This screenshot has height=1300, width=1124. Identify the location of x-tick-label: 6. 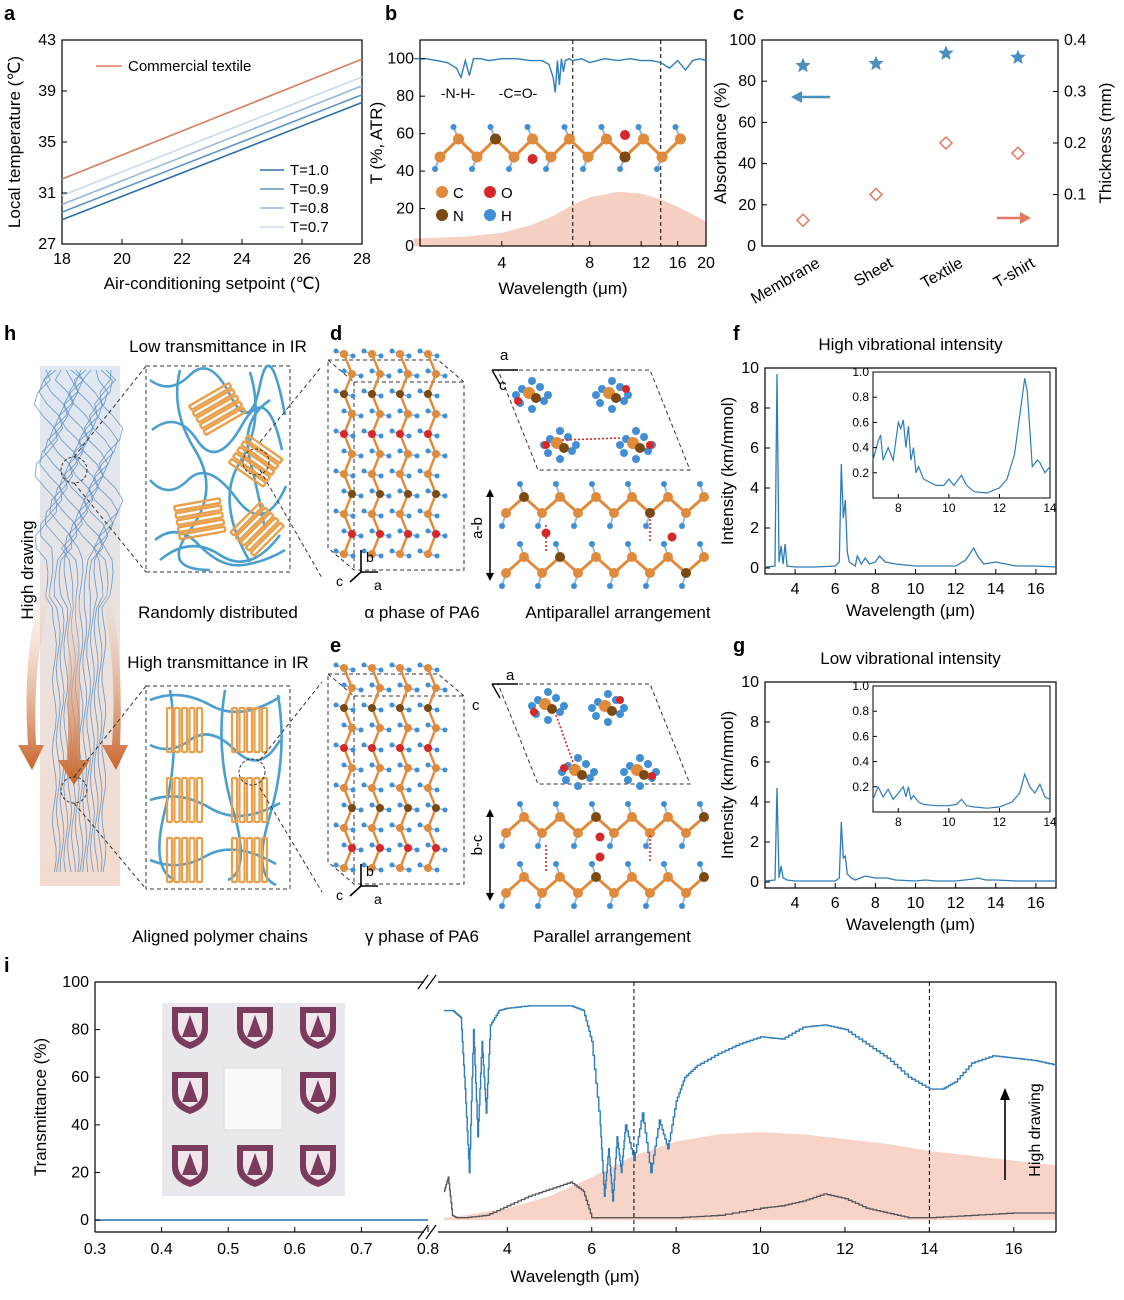
(835, 589).